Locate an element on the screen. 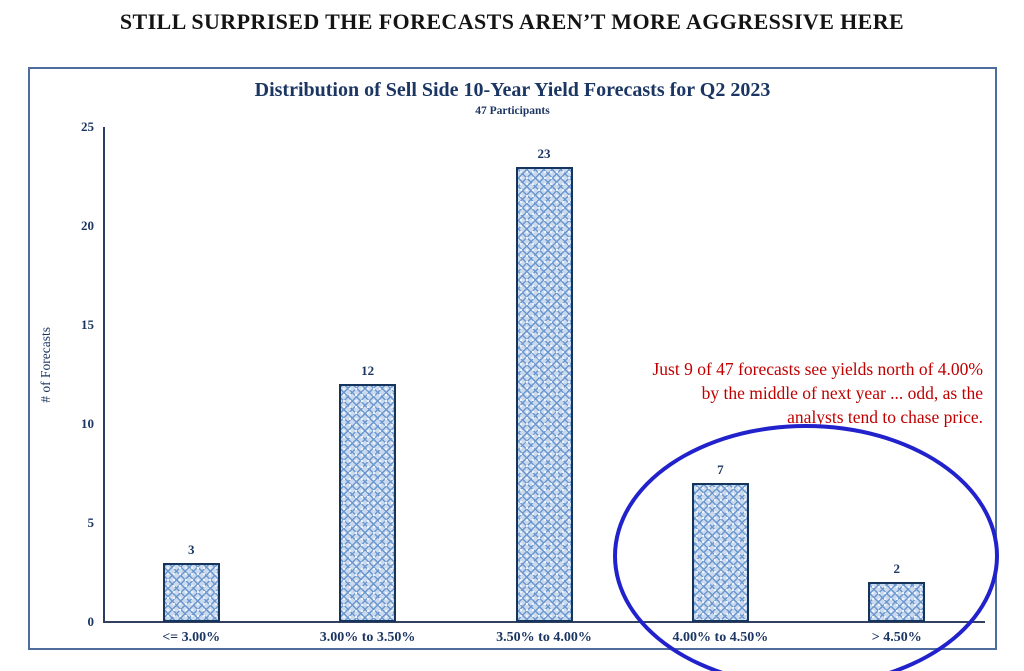 This screenshot has width=1024, height=671. highlight-ellipse is located at coordinates (806, 547).